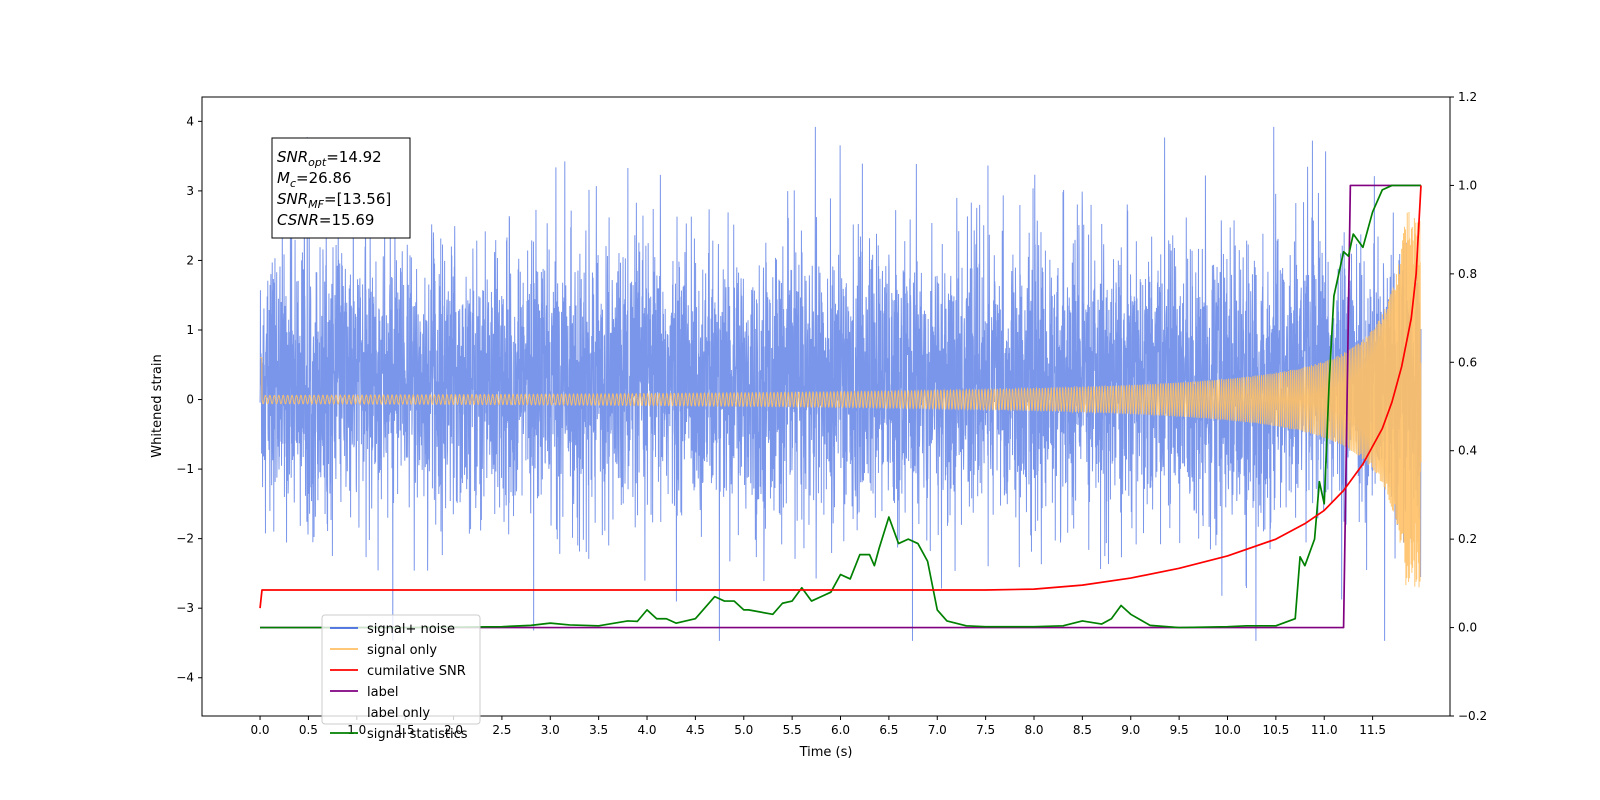 The image size is (1600, 800). What do you see at coordinates (308, 730) in the screenshot?
I see `x-tick-label: 0.5` at bounding box center [308, 730].